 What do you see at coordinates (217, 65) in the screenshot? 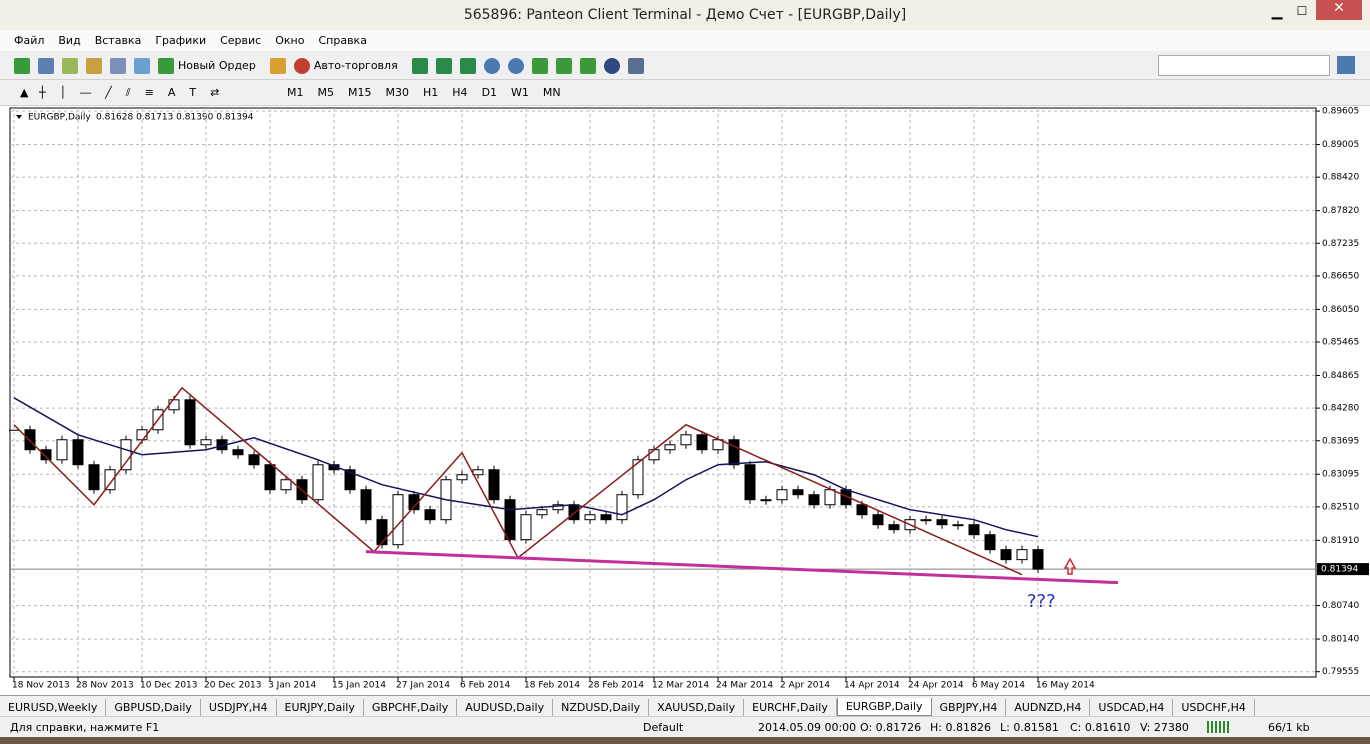
I see `new-order-button: Новый Ордер` at bounding box center [217, 65].